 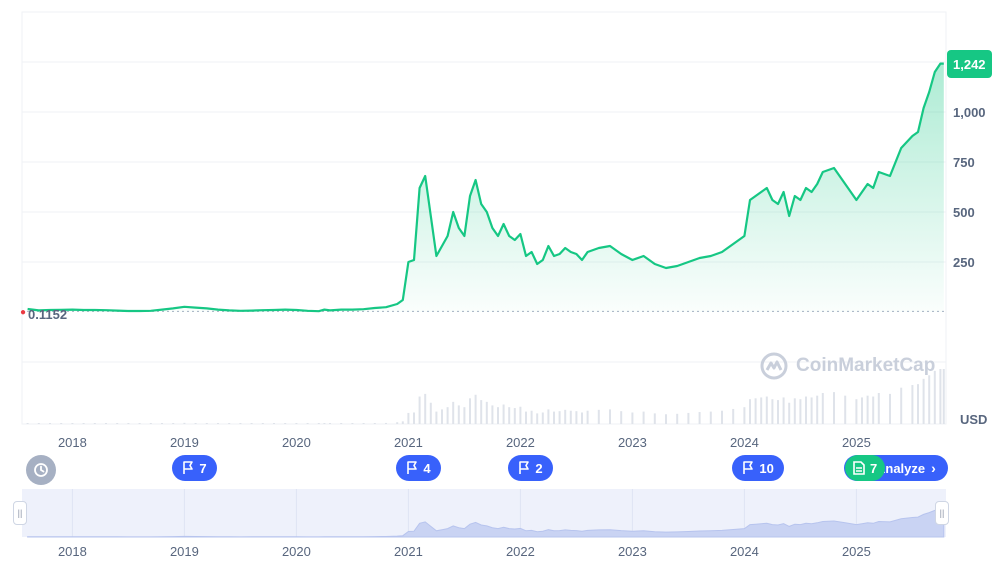 I want to click on event-flag-badge: 7, so click(x=194, y=468).